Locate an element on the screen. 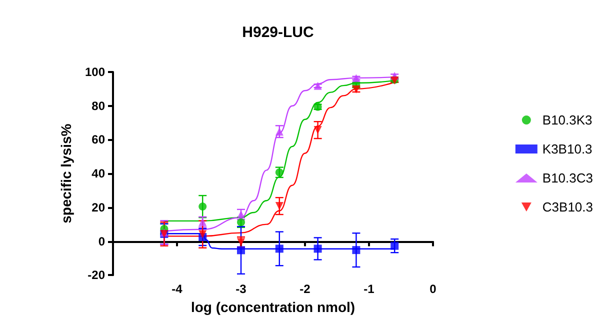 This screenshot has width=616, height=327. y-tick-label: 60 is located at coordinates (99, 139).